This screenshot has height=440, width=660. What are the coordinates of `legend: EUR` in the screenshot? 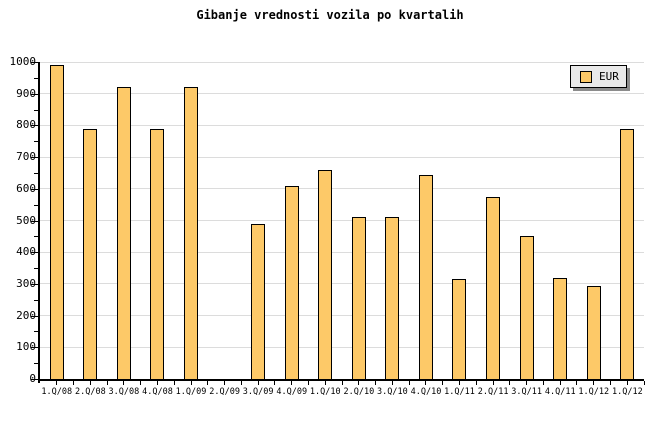 It's located at (598, 76).